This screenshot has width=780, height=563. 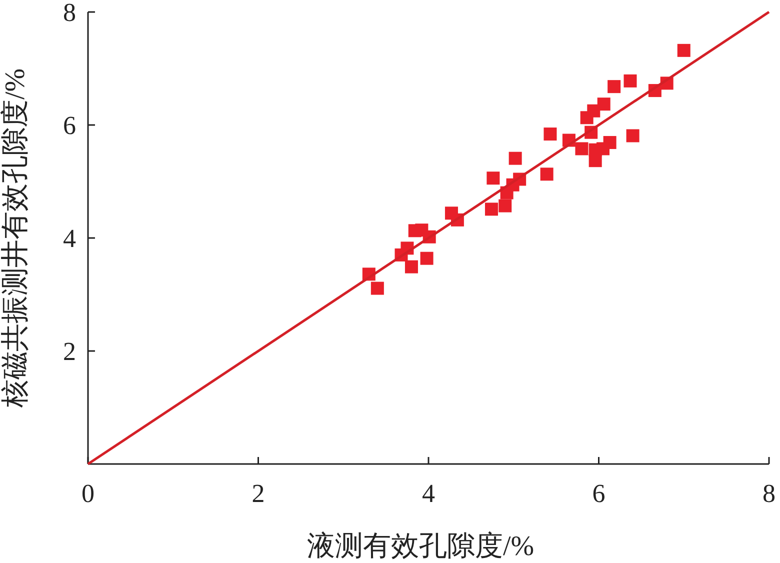 I want to click on x-tick-label: 8, so click(x=769, y=493).